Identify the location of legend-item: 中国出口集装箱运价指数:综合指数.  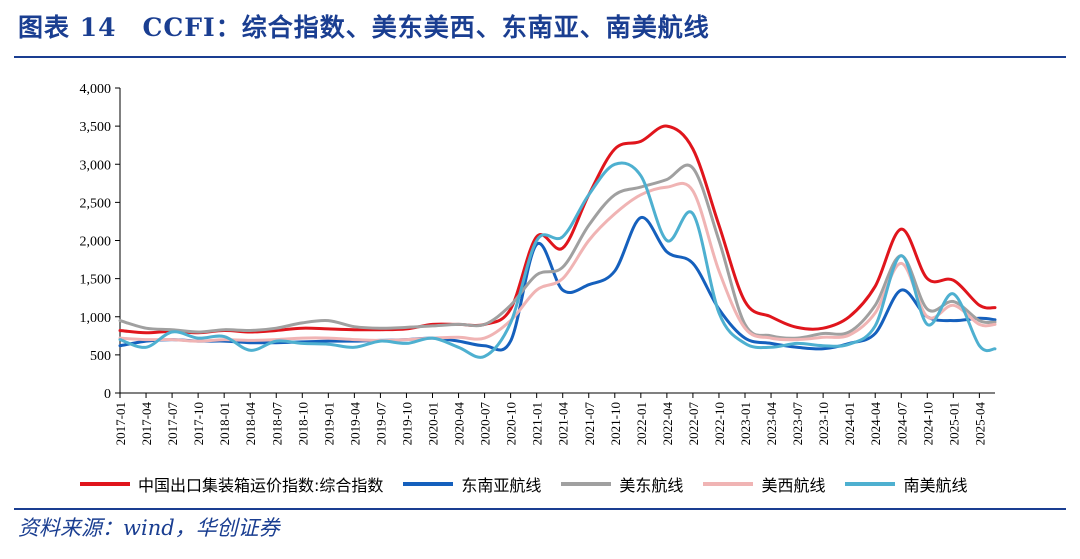
(231, 484).